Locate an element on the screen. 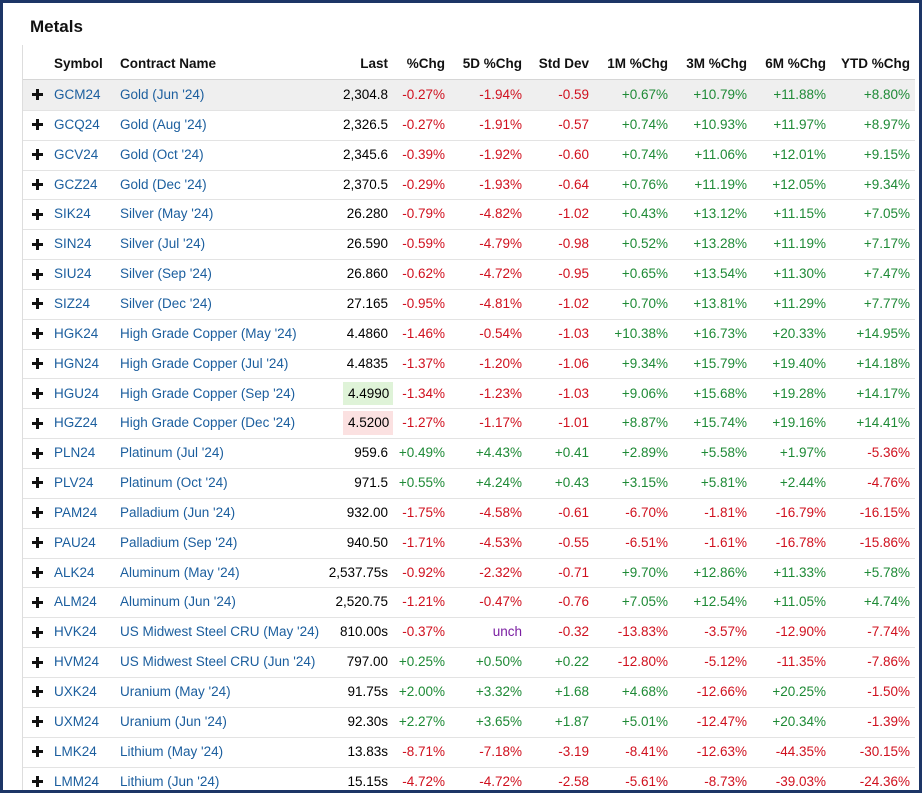 The width and height of the screenshot is (922, 793). symbol-link: SIK24 is located at coordinates (72, 214).